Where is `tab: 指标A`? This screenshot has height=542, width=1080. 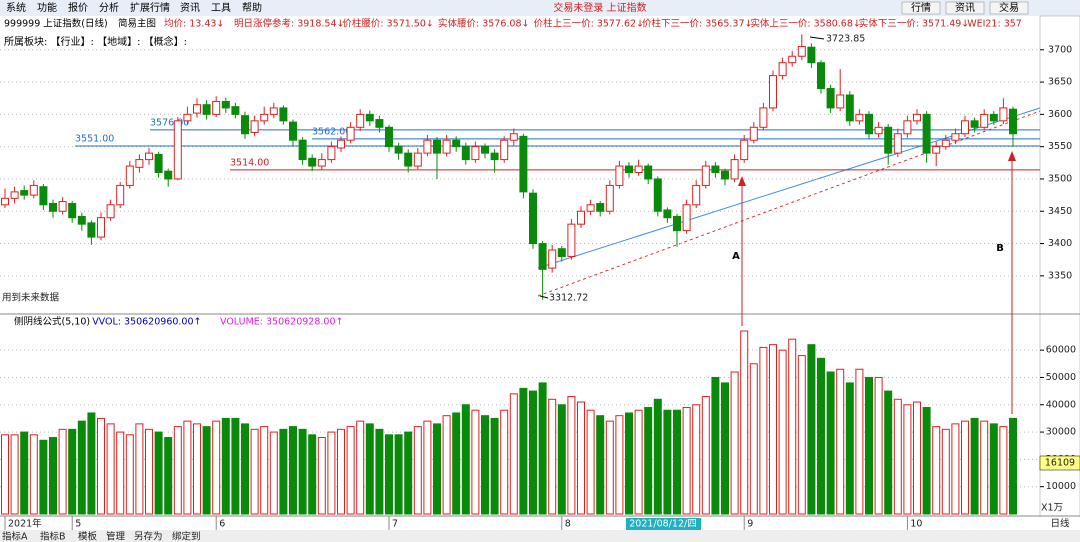 tab: 指标A is located at coordinates (15, 536).